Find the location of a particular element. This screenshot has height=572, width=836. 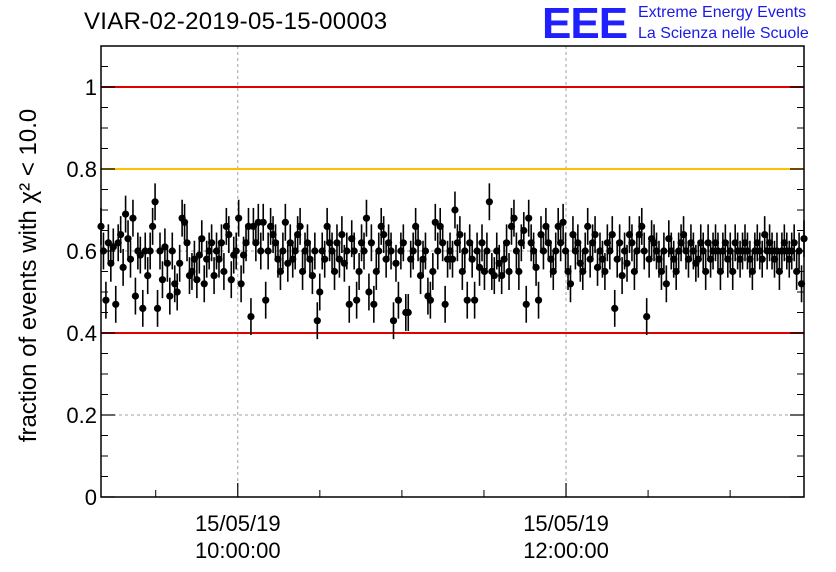

y-tick-label: 0.2 is located at coordinates (81, 415).